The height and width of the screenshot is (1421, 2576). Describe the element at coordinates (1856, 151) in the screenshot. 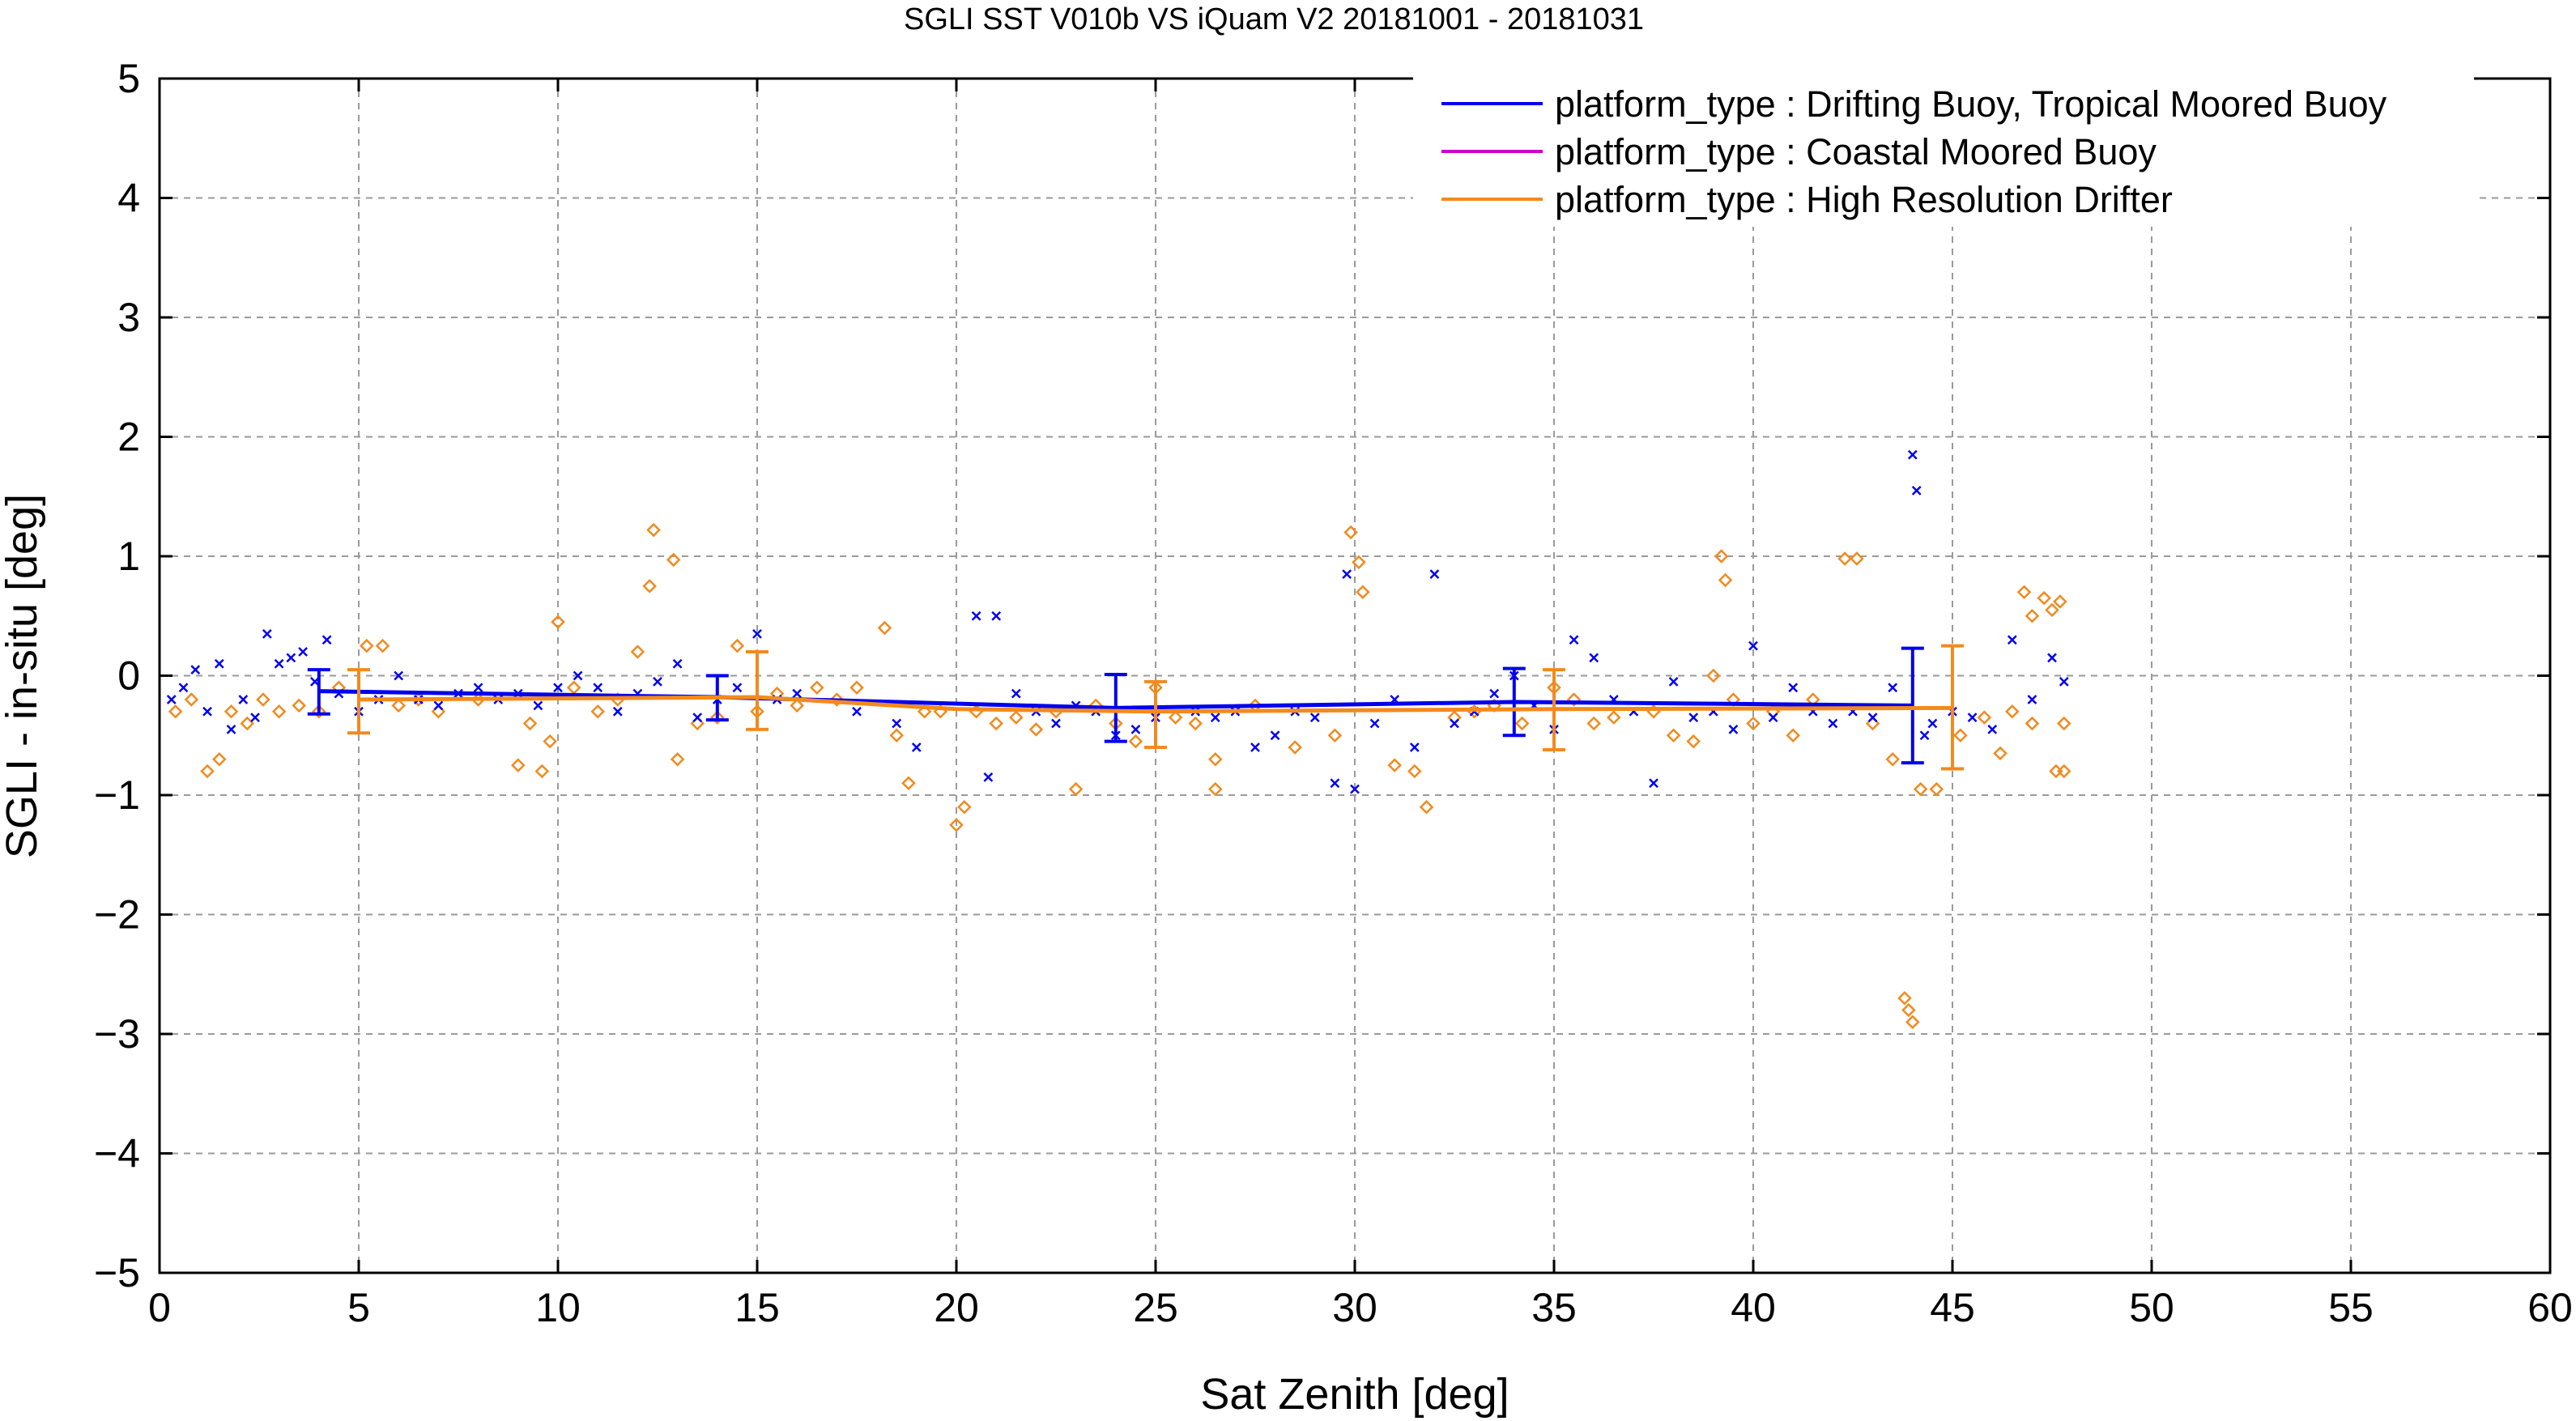

I see `legend-label: platform_type : Coastal Moored Buoy` at that location.